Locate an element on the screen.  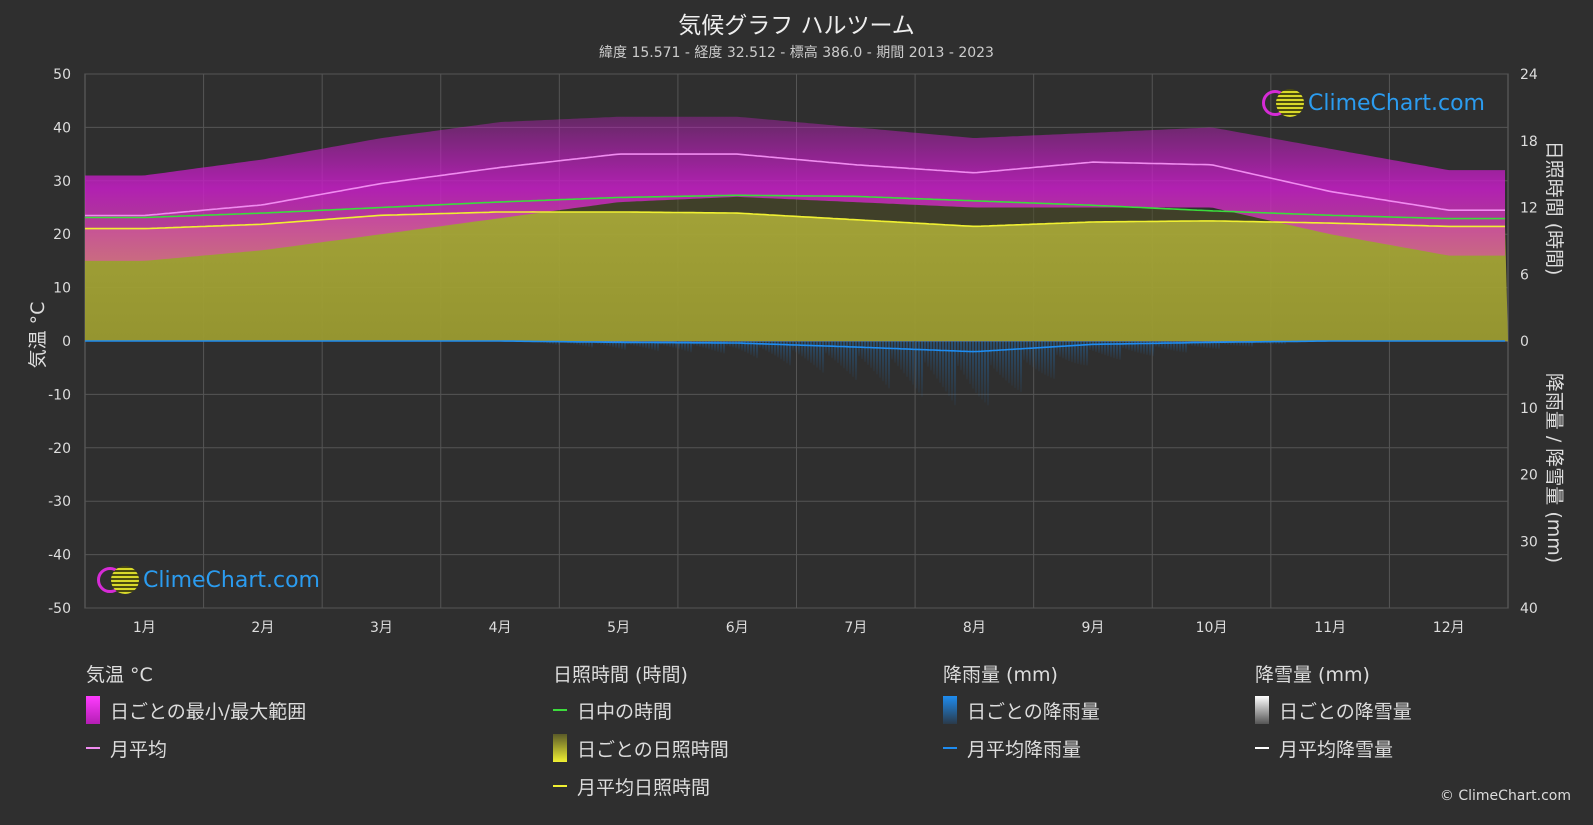
x-tick-label: 6月 is located at coordinates (737, 628).